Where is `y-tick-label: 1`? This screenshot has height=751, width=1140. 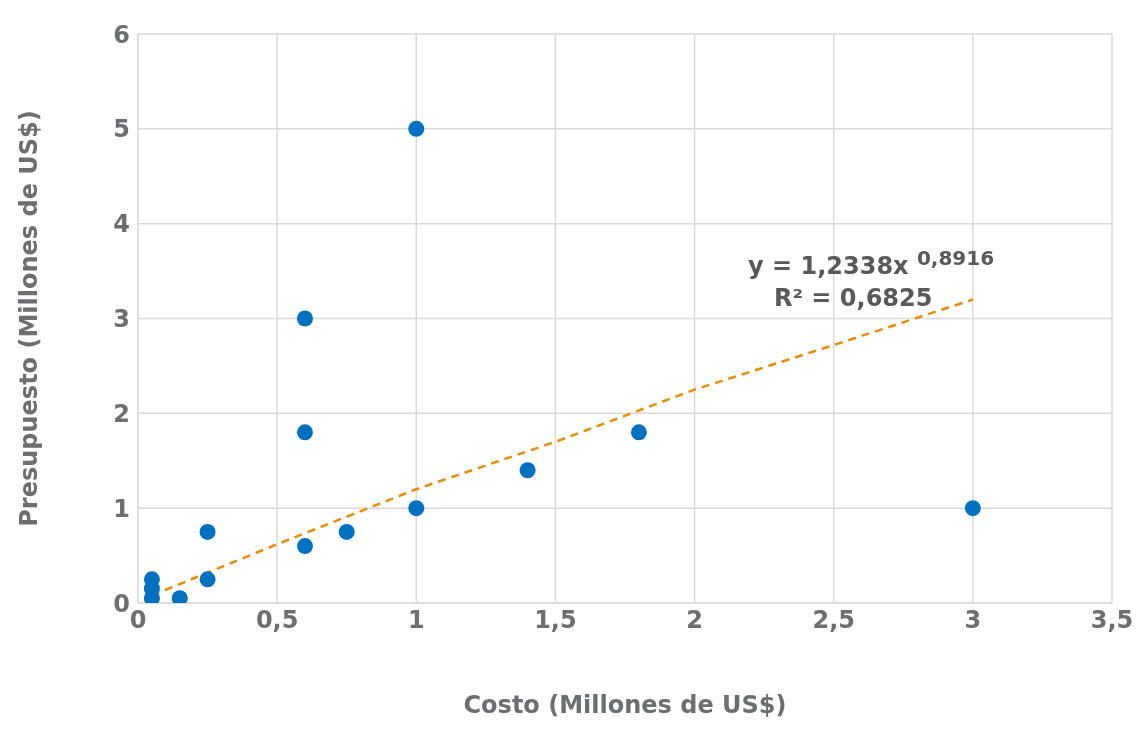 y-tick-label: 1 is located at coordinates (121, 508).